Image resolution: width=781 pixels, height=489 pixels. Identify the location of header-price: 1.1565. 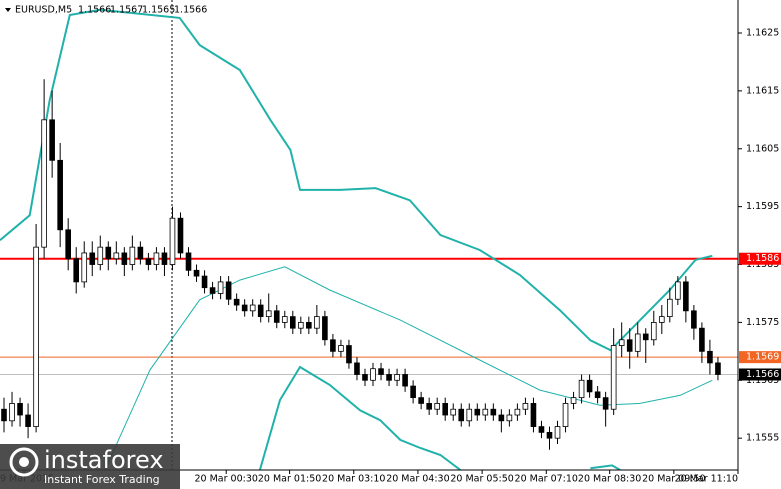
(158, 10).